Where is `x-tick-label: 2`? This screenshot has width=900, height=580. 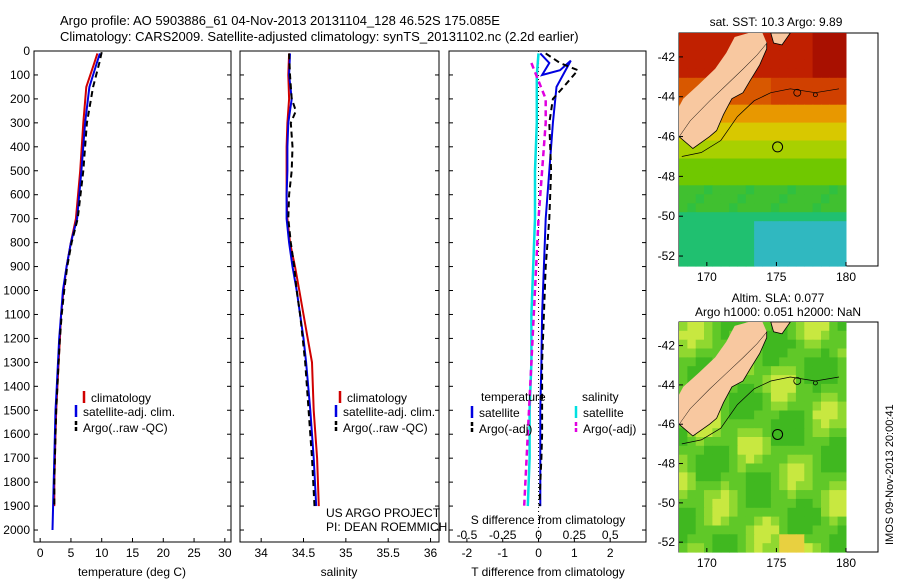 x-tick-label: 2 is located at coordinates (610, 553).